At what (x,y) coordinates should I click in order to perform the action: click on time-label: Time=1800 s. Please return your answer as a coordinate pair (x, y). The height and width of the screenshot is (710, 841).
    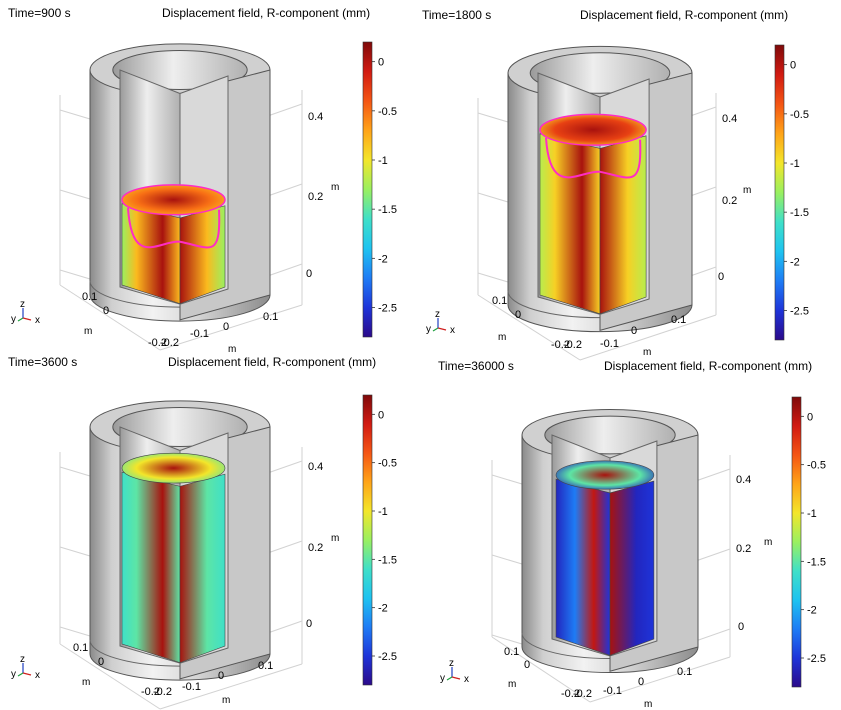
    Looking at the image, I should click on (457, 15).